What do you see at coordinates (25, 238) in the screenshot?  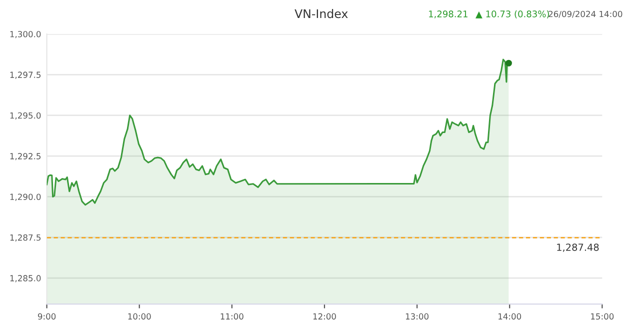 I see `y-tick-label: 1,287.5` at bounding box center [25, 238].